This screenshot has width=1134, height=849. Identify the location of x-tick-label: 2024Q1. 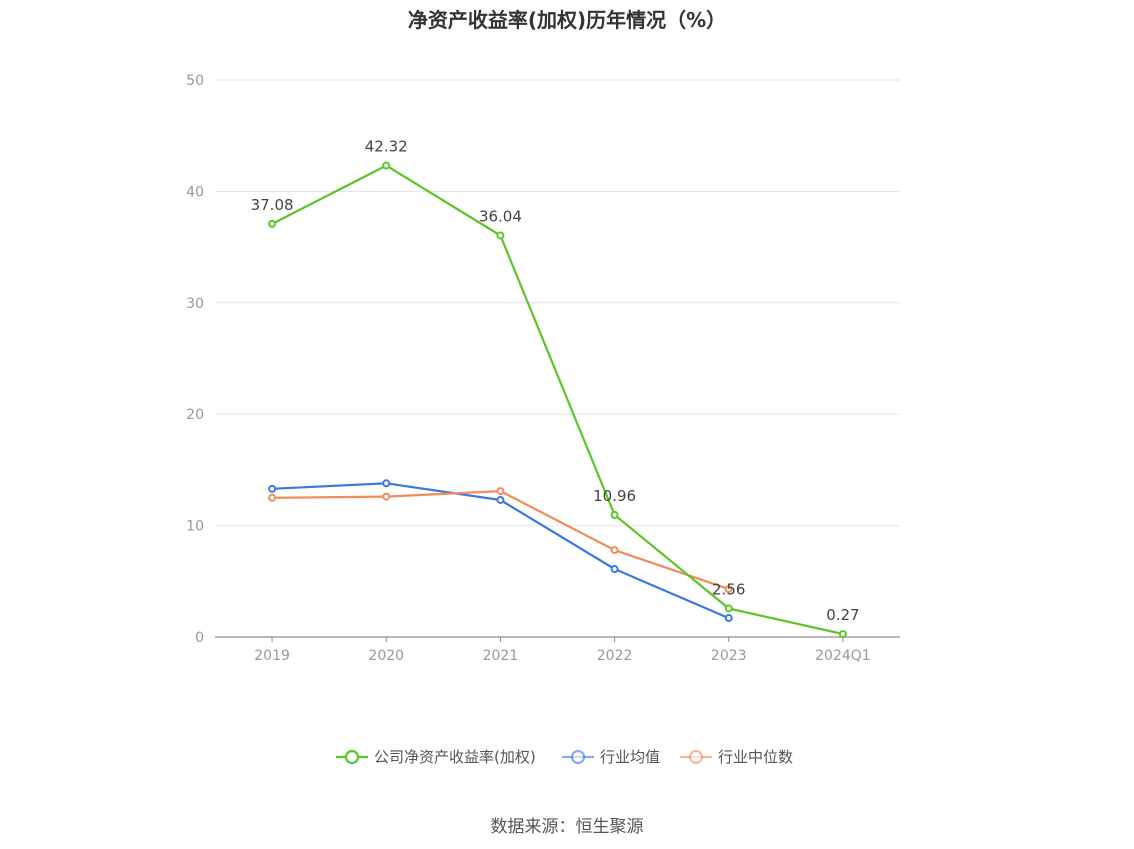
(843, 656).